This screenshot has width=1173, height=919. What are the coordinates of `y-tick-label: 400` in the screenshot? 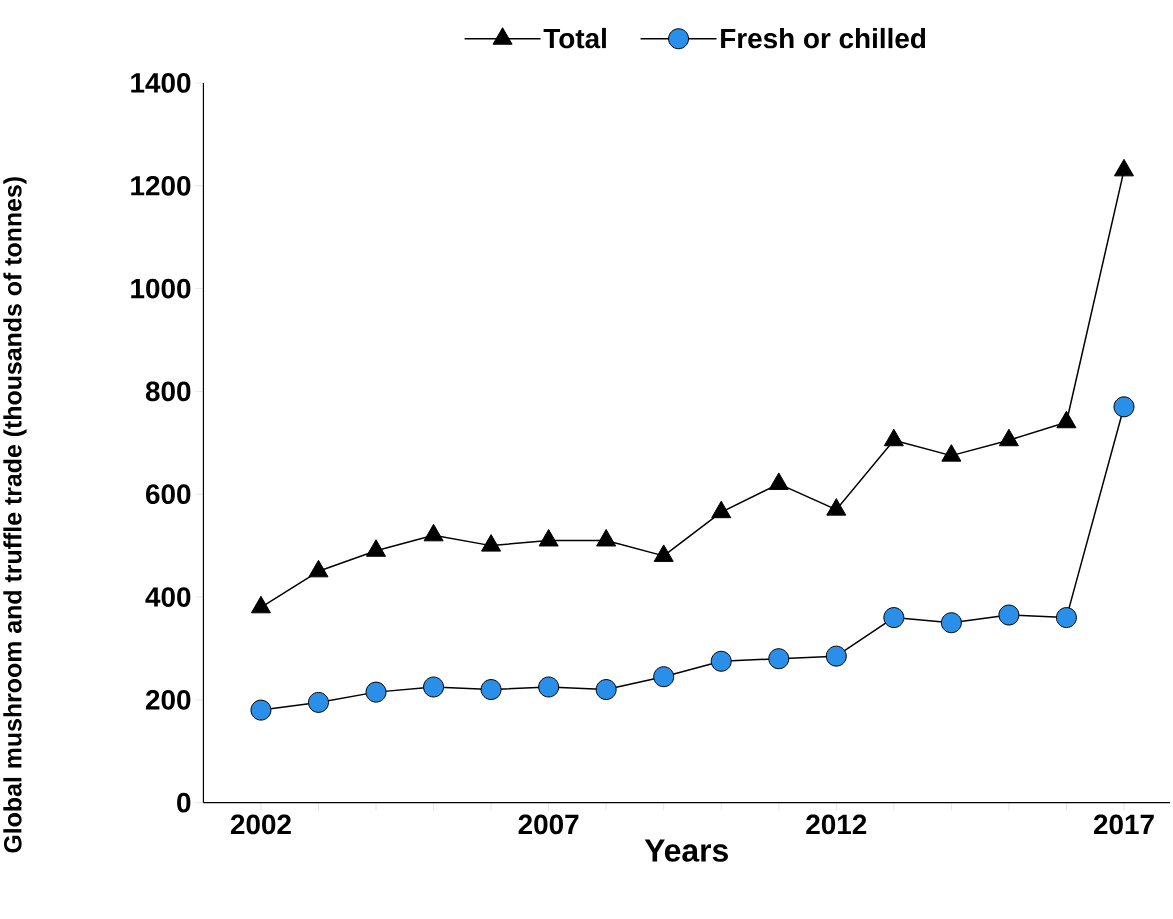 It's located at (168, 597).